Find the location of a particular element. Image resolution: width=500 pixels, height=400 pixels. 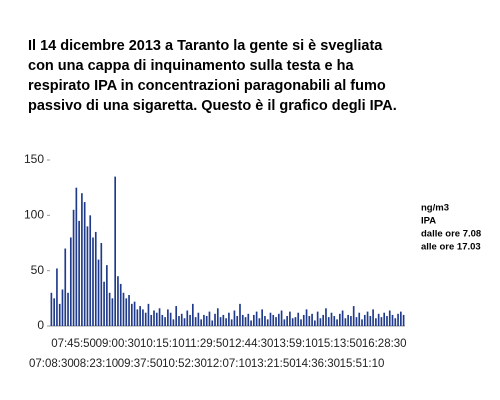

x-tick-label: 14:36:30 is located at coordinates (317, 364).